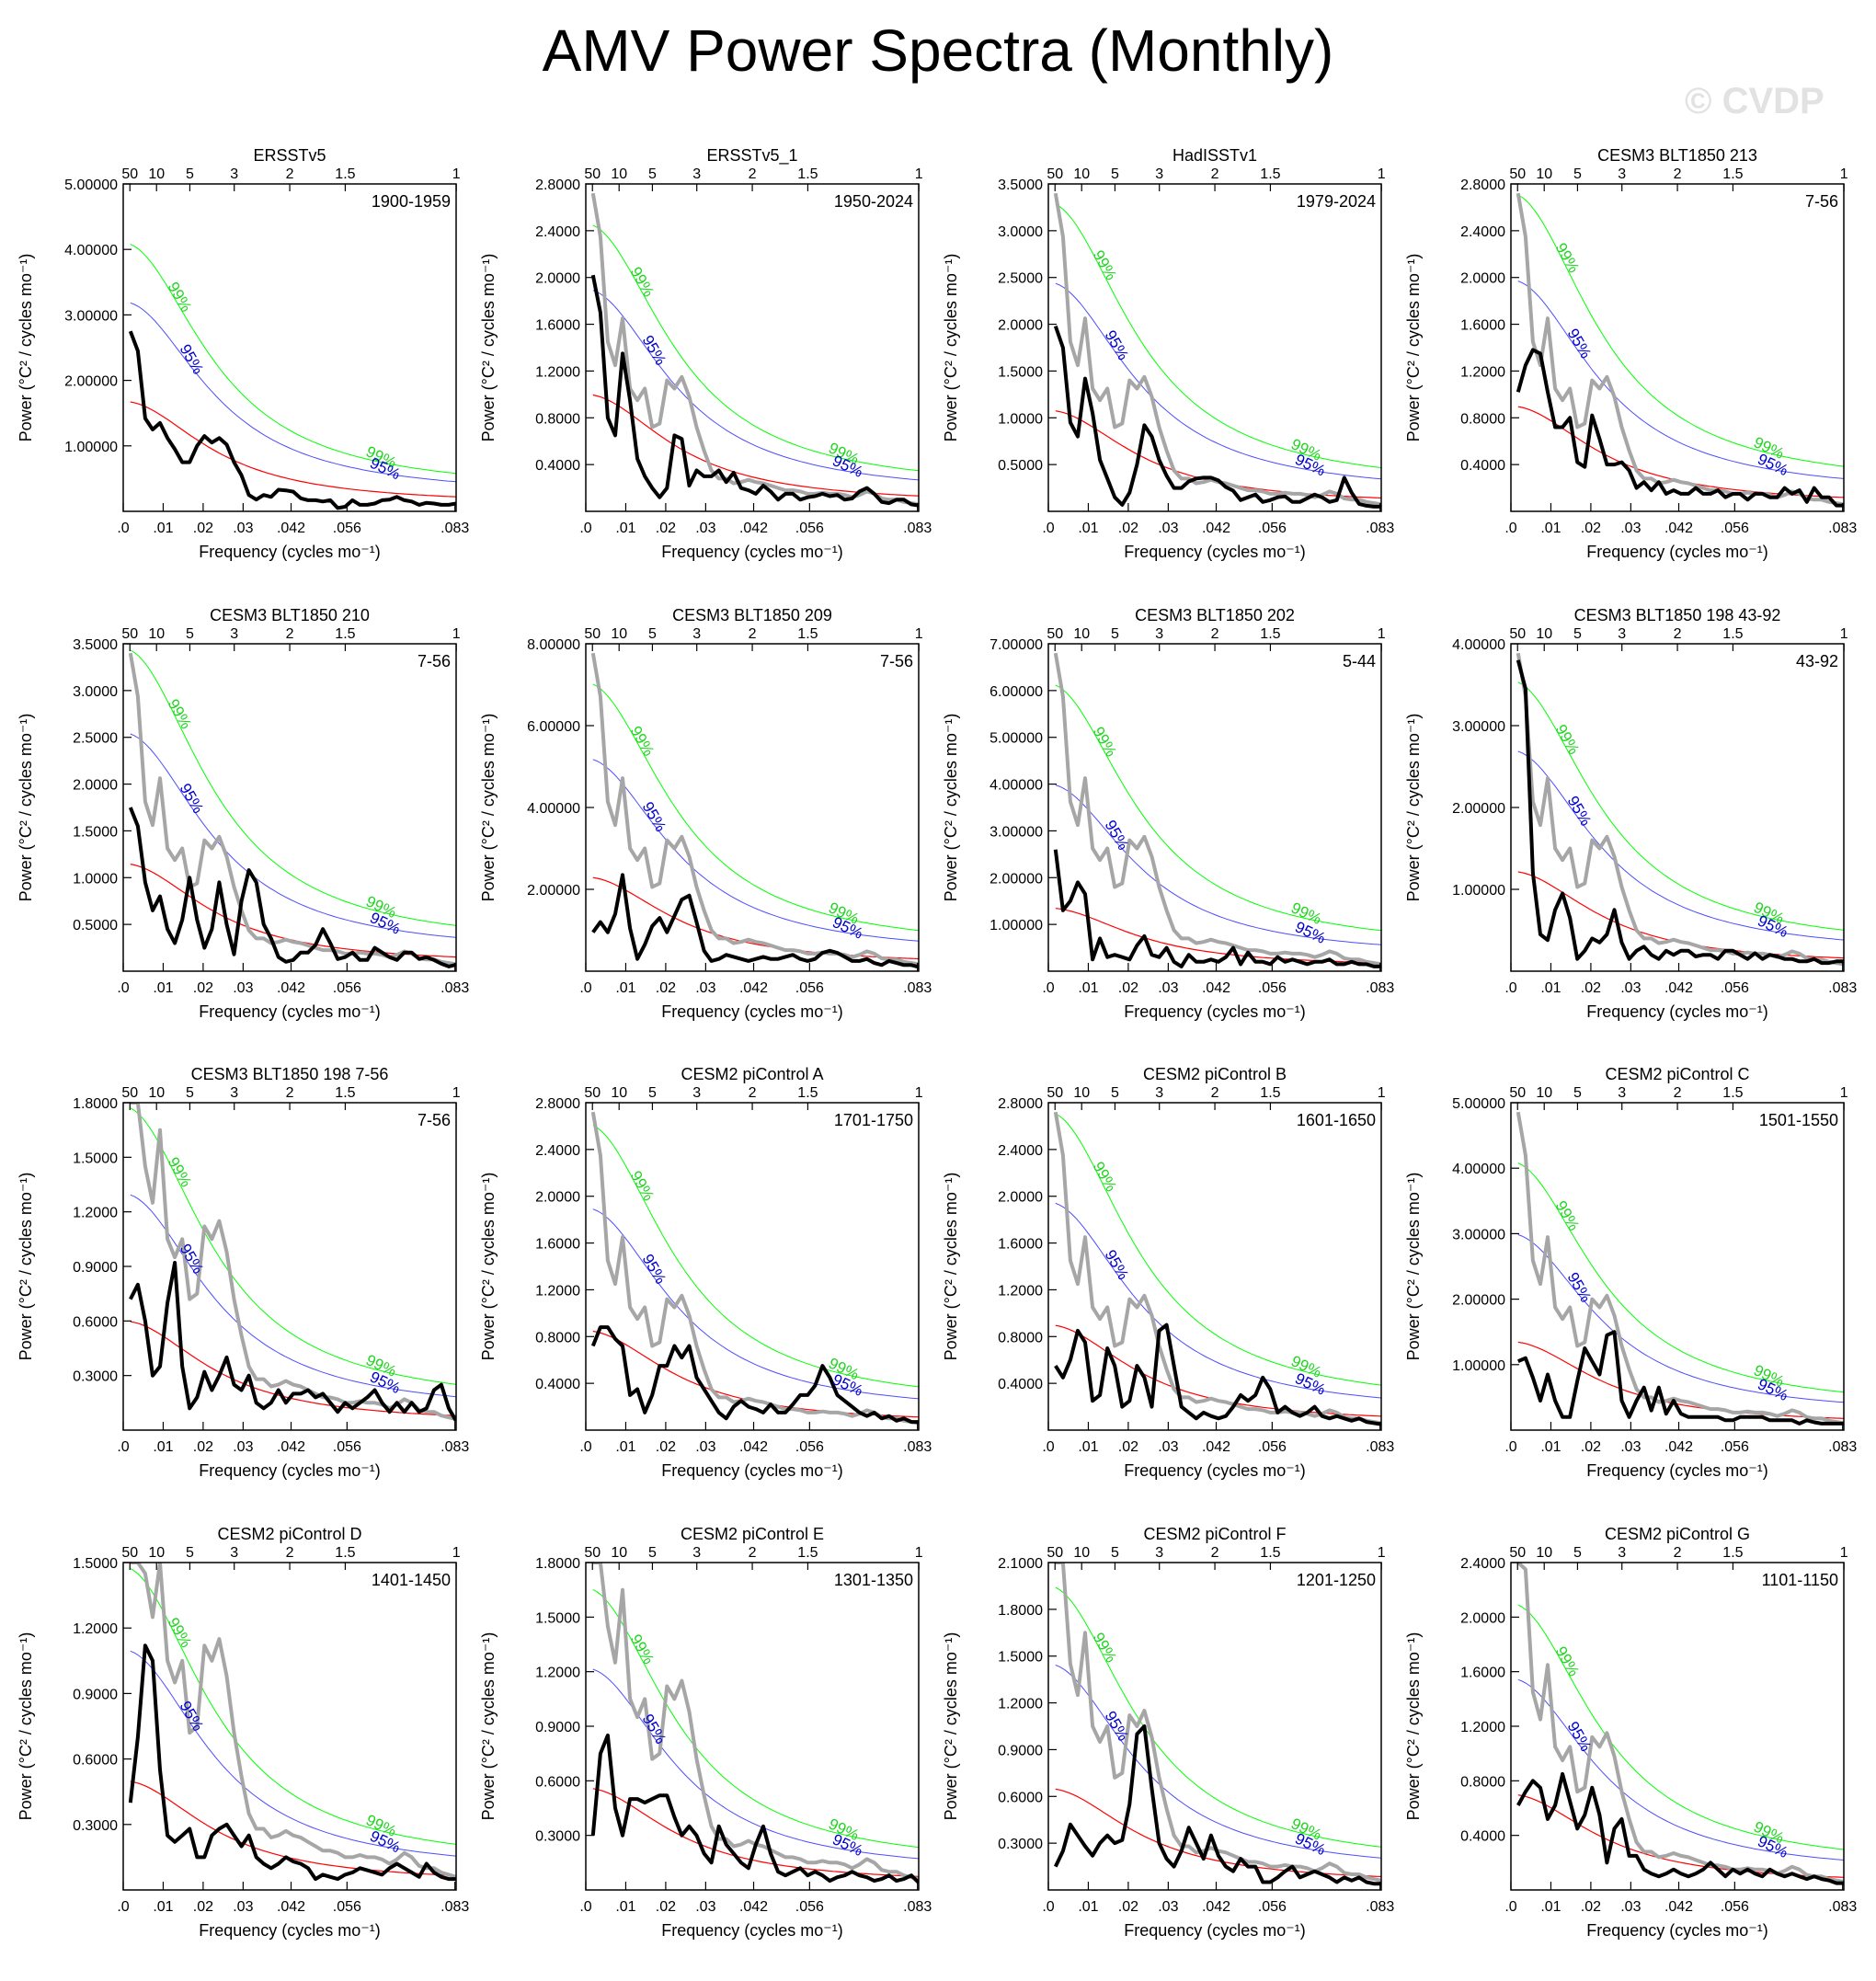 The height and width of the screenshot is (1981, 1876). Describe the element at coordinates (1336, 201) in the screenshot. I see `period-label: 1979-2024` at that location.